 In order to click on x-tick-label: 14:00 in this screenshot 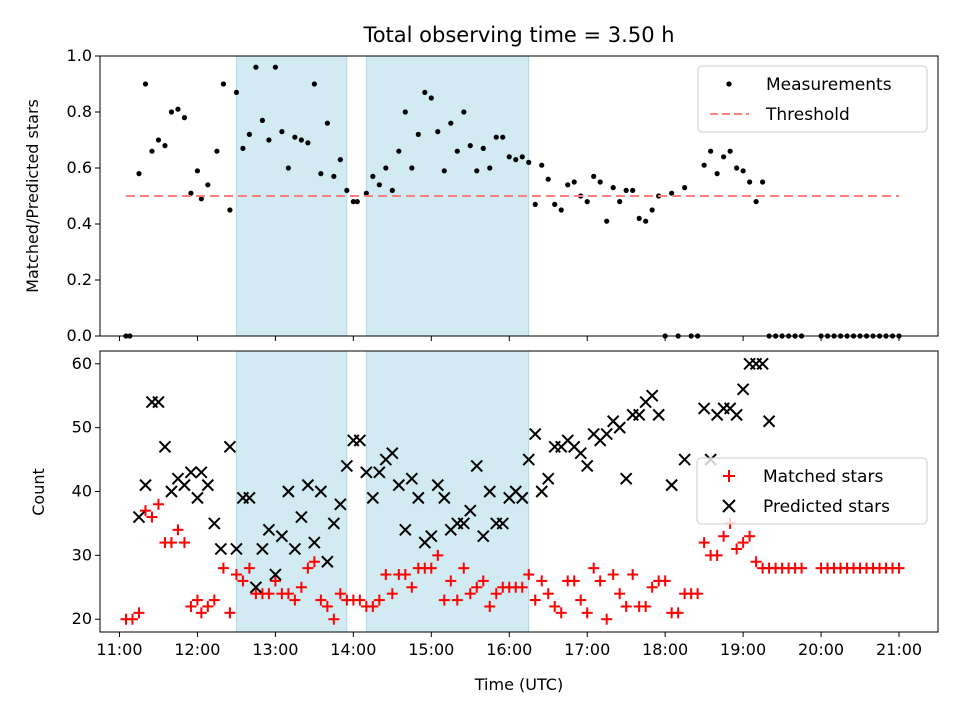, I will do `click(353, 649)`.